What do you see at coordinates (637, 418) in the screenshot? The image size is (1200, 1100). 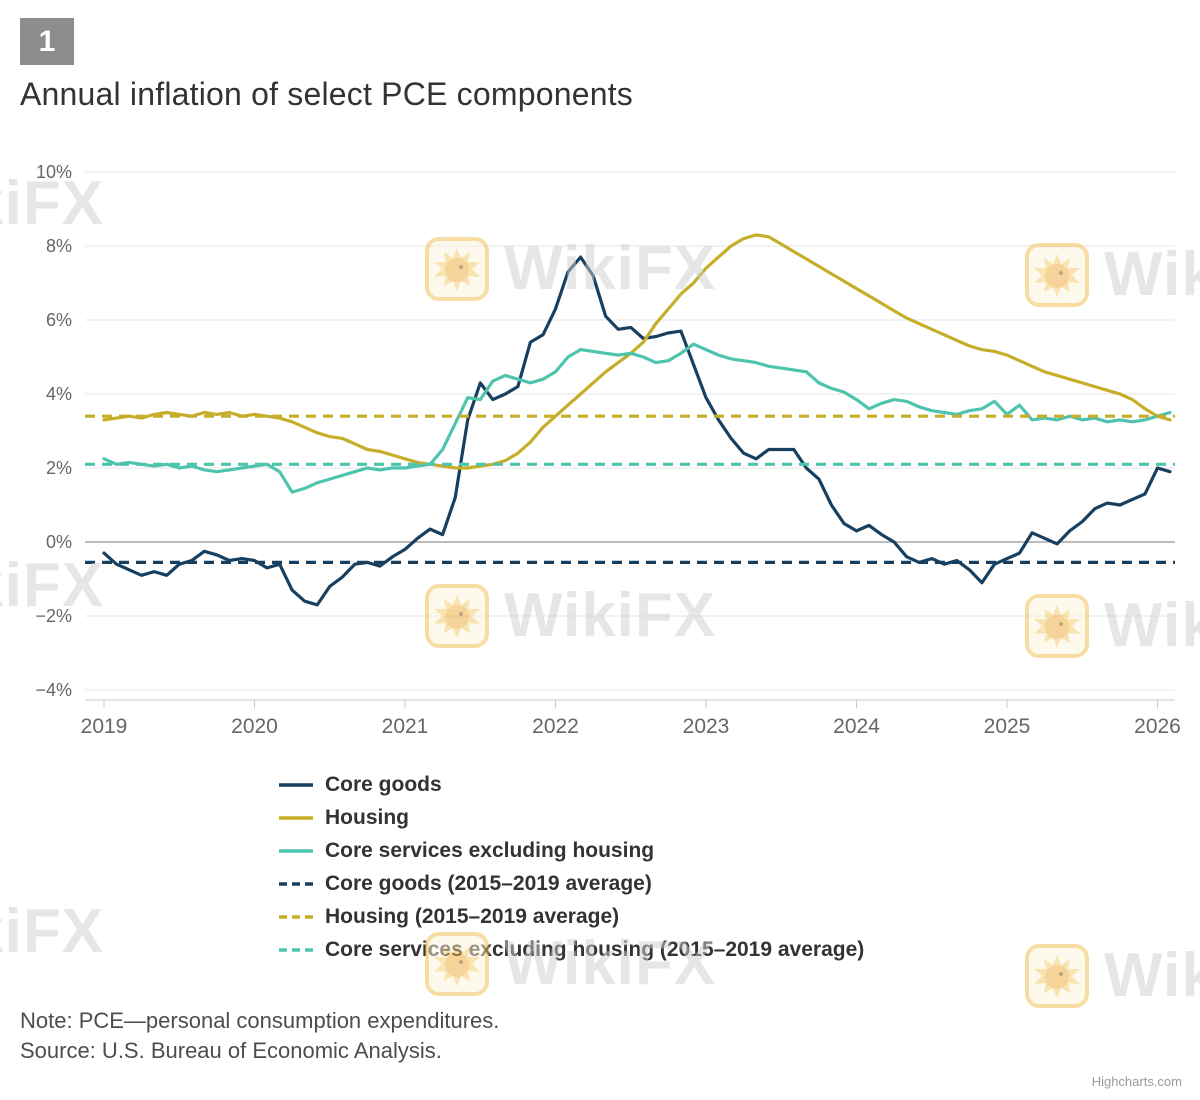 I see `series-core-services` at bounding box center [637, 418].